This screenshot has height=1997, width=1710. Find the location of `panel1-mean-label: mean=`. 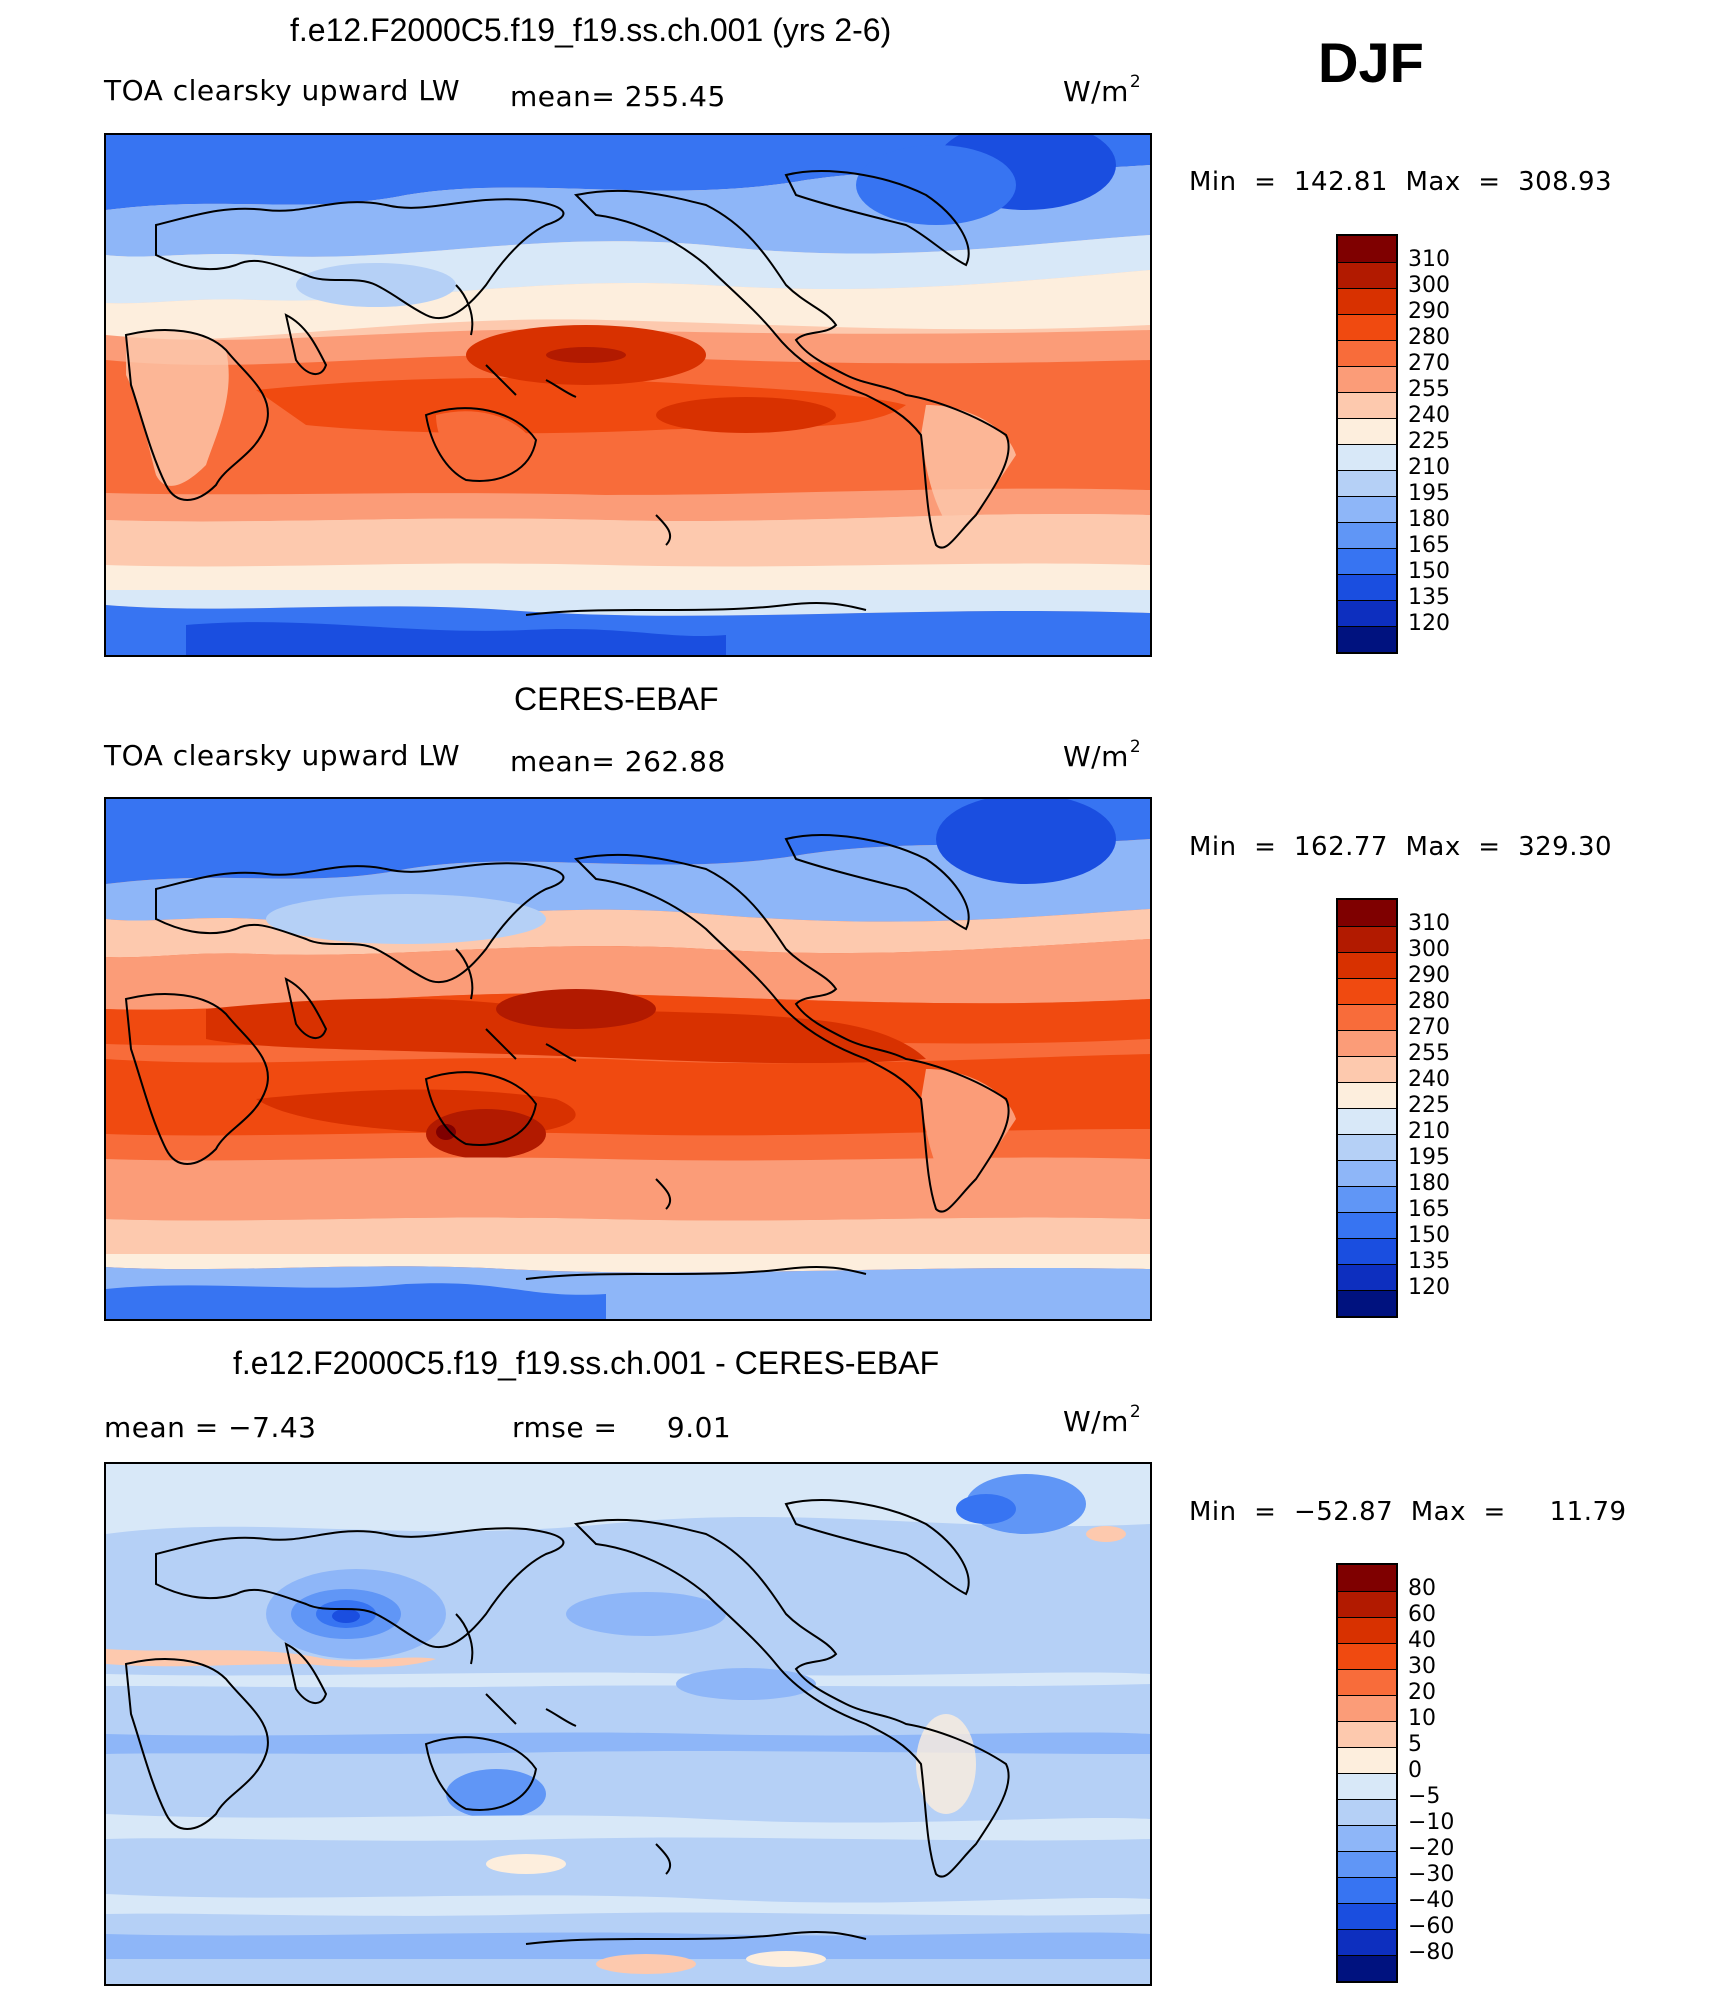

panel1-mean-label: mean= is located at coordinates (563, 96).